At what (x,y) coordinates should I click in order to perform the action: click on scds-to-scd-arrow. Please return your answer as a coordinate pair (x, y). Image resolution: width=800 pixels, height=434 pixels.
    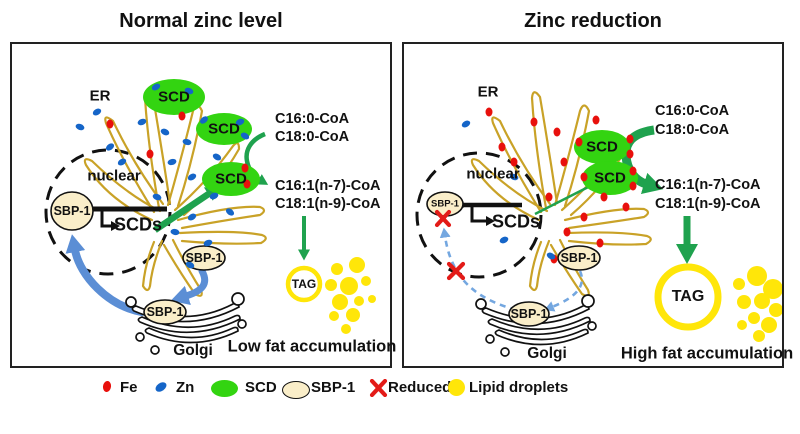
    Looking at the image, I should click on (187, 209).